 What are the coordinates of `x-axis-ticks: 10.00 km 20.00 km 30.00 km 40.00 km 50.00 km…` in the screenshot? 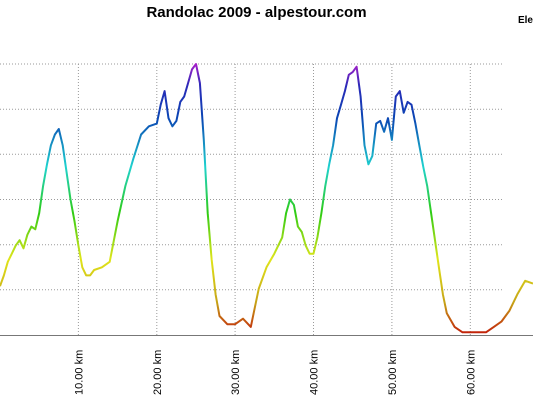 It's located at (275, 372).